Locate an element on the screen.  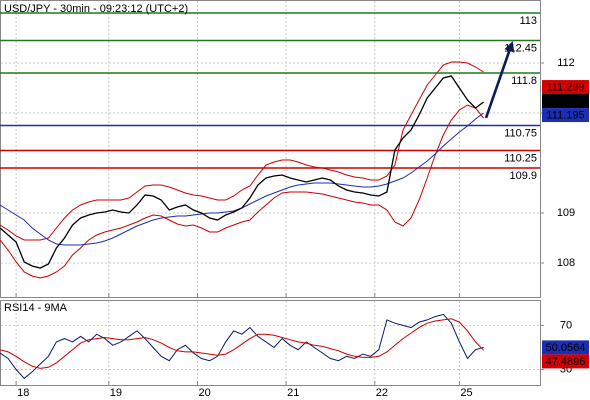
price-box-label: 111.299 is located at coordinates (565, 87).